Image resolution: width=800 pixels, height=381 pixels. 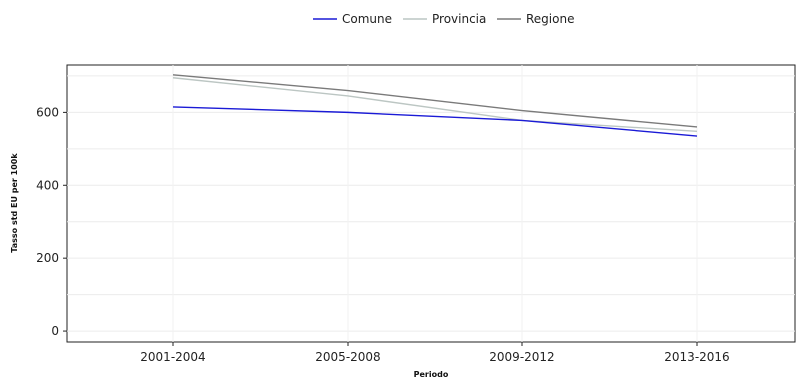 What do you see at coordinates (459, 19) in the screenshot?
I see `legend-label: Provincia` at bounding box center [459, 19].